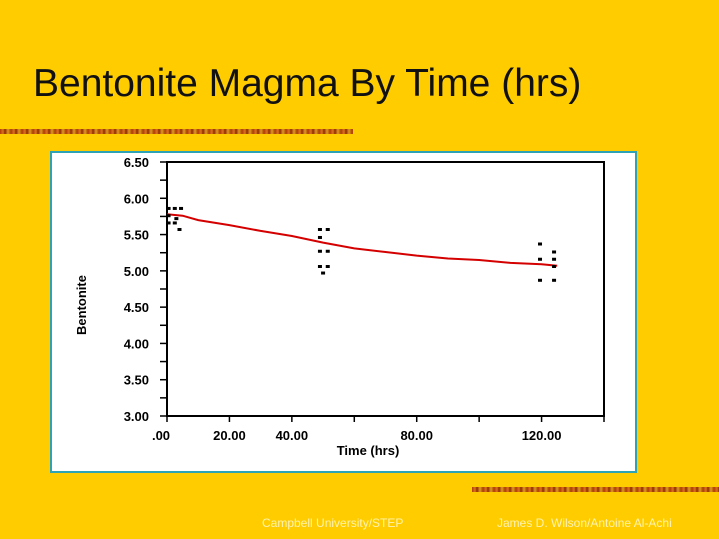 The image size is (719, 539). I want to click on y-tick-label: 3.50, so click(136, 380).